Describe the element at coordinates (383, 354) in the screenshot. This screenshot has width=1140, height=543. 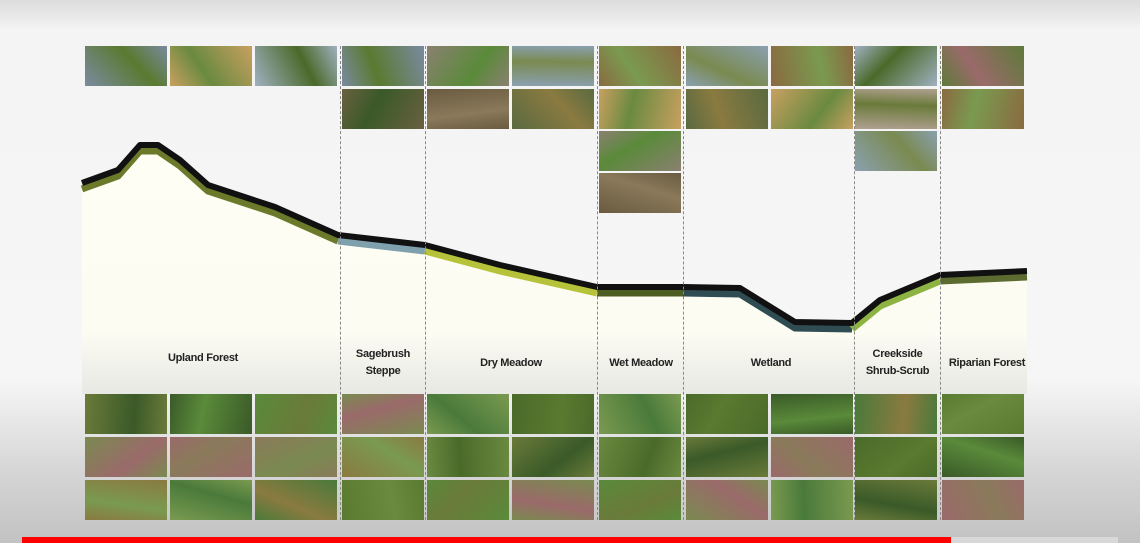
I see `zone-label-line: Sagebrush` at that location.